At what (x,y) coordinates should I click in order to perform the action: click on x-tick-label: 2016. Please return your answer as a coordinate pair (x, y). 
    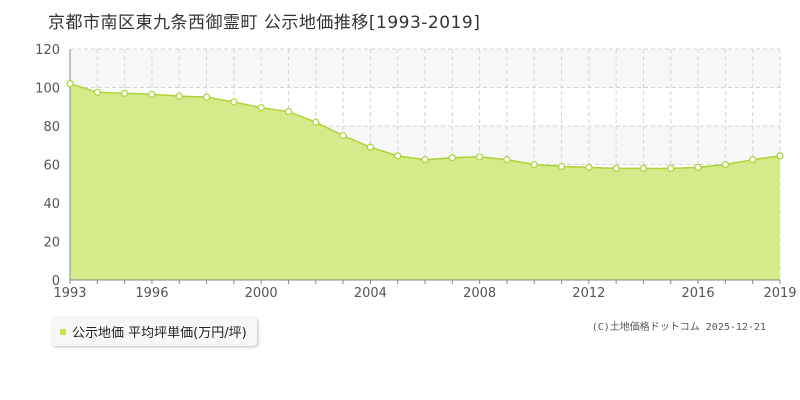
    Looking at the image, I should click on (698, 293).